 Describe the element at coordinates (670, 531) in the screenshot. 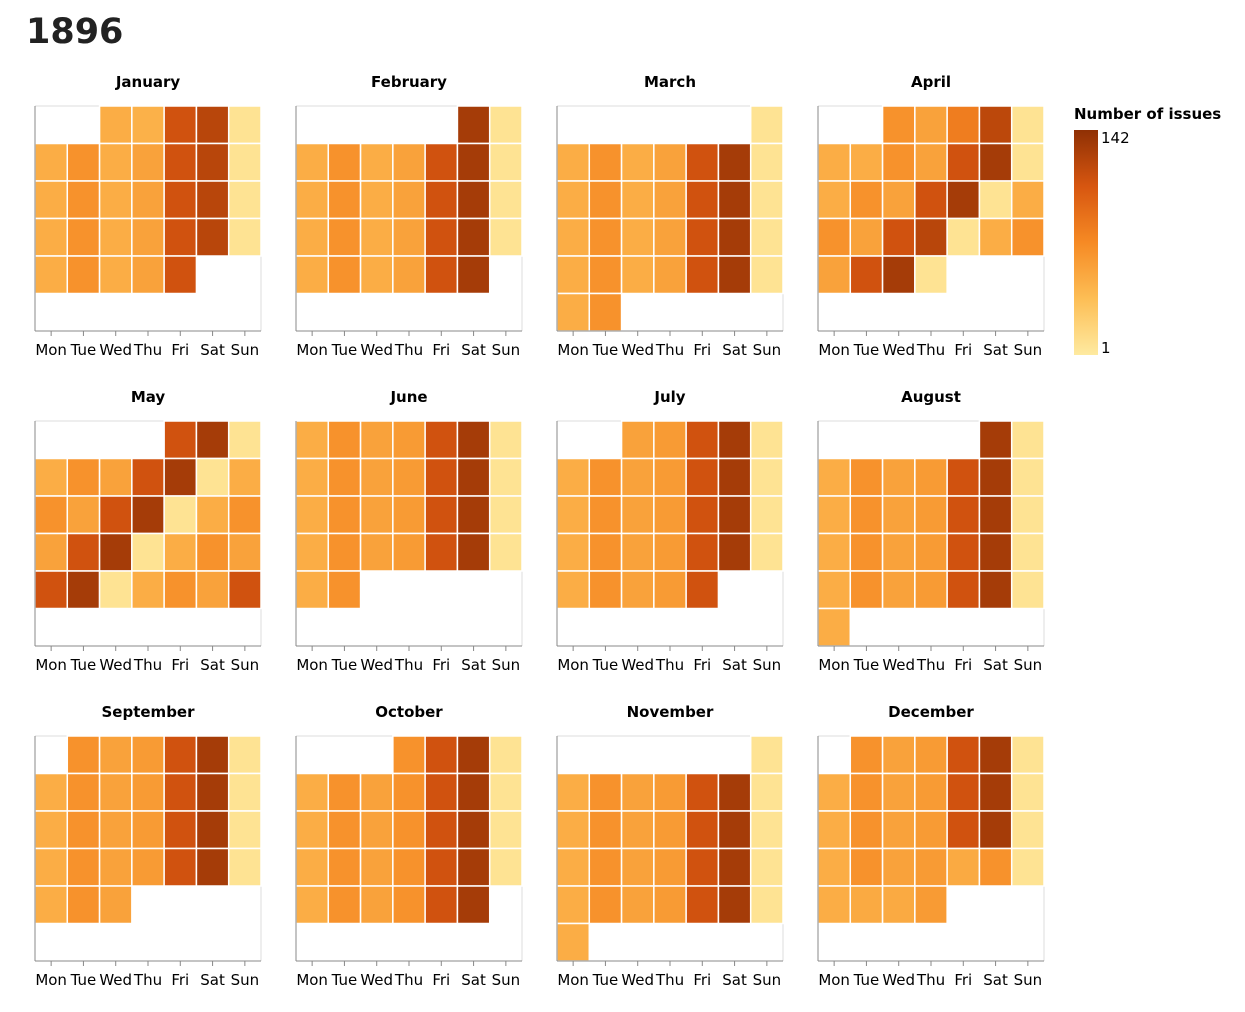

I see `month-panel-july: July Mon Tue Wed Thu Fri Sat Sun` at that location.